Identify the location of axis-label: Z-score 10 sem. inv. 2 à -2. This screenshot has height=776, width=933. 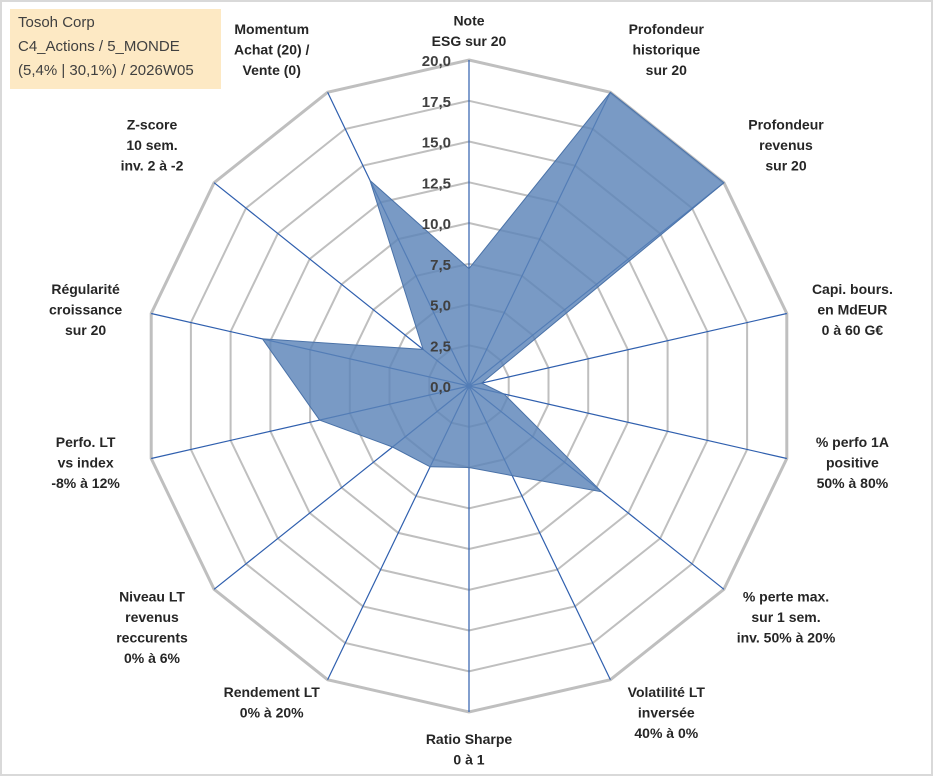
(152, 145).